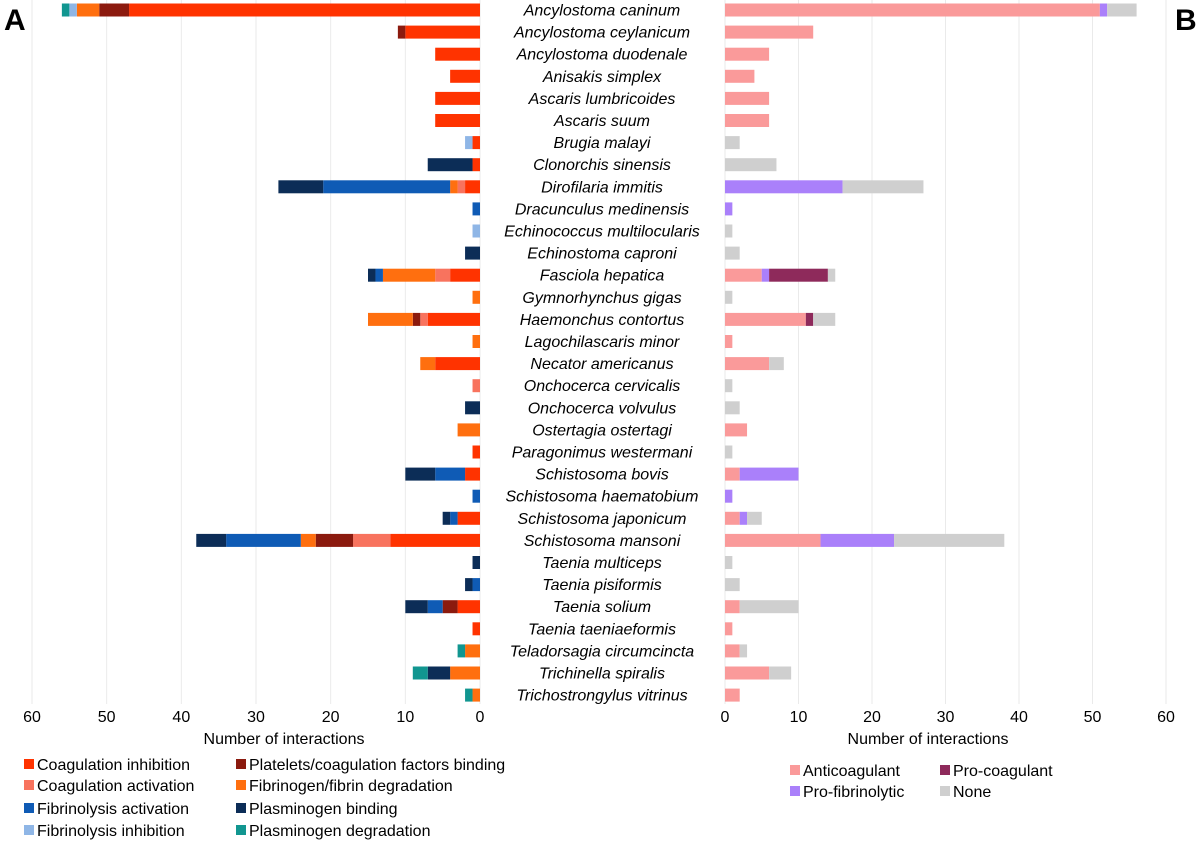 This screenshot has width=1200, height=846. I want to click on species-label: Schistosoma japonicum, so click(602, 519).